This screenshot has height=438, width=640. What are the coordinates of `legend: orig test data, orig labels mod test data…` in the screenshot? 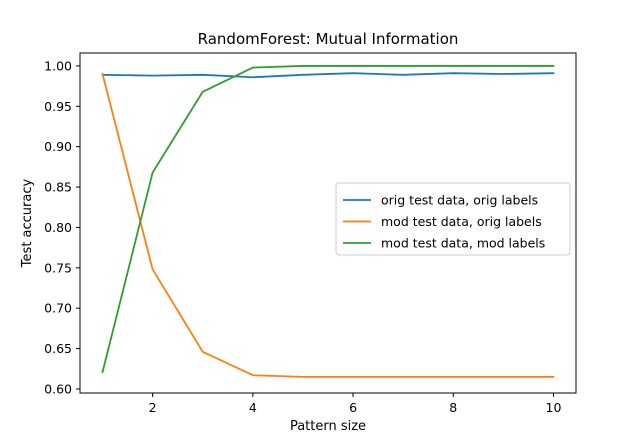 It's located at (453, 219).